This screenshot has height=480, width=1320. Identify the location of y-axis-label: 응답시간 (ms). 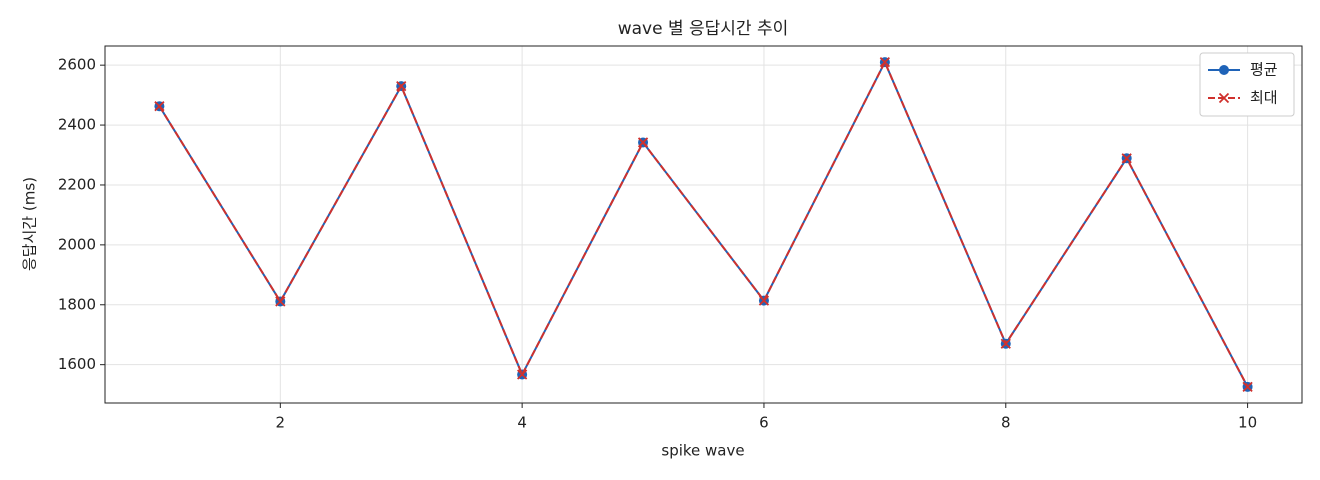
(30, 224).